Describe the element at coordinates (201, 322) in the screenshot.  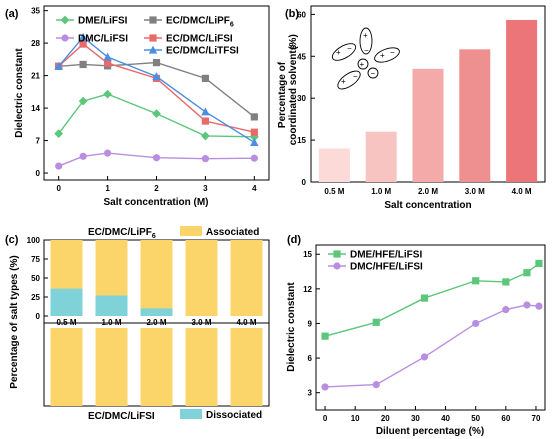
I see `c-xtick-label: 3.0 M` at that location.